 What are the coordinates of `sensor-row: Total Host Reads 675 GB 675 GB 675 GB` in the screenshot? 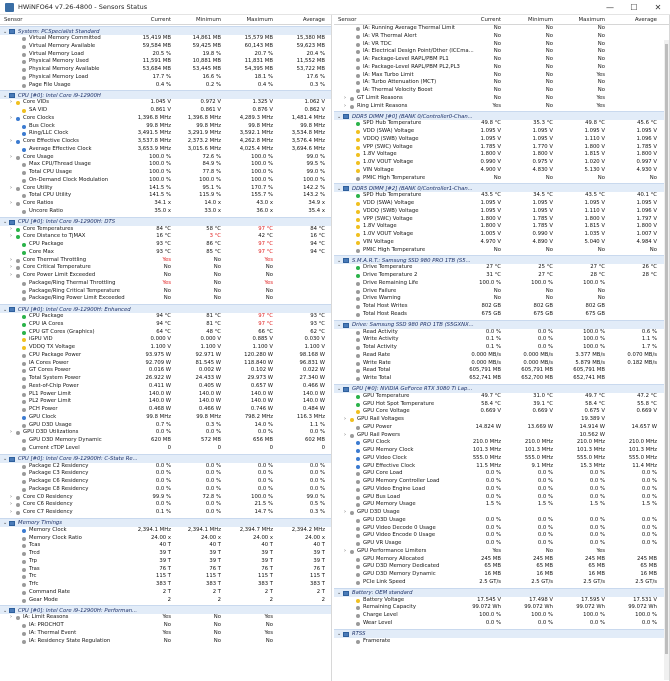 It's located at (501, 315).